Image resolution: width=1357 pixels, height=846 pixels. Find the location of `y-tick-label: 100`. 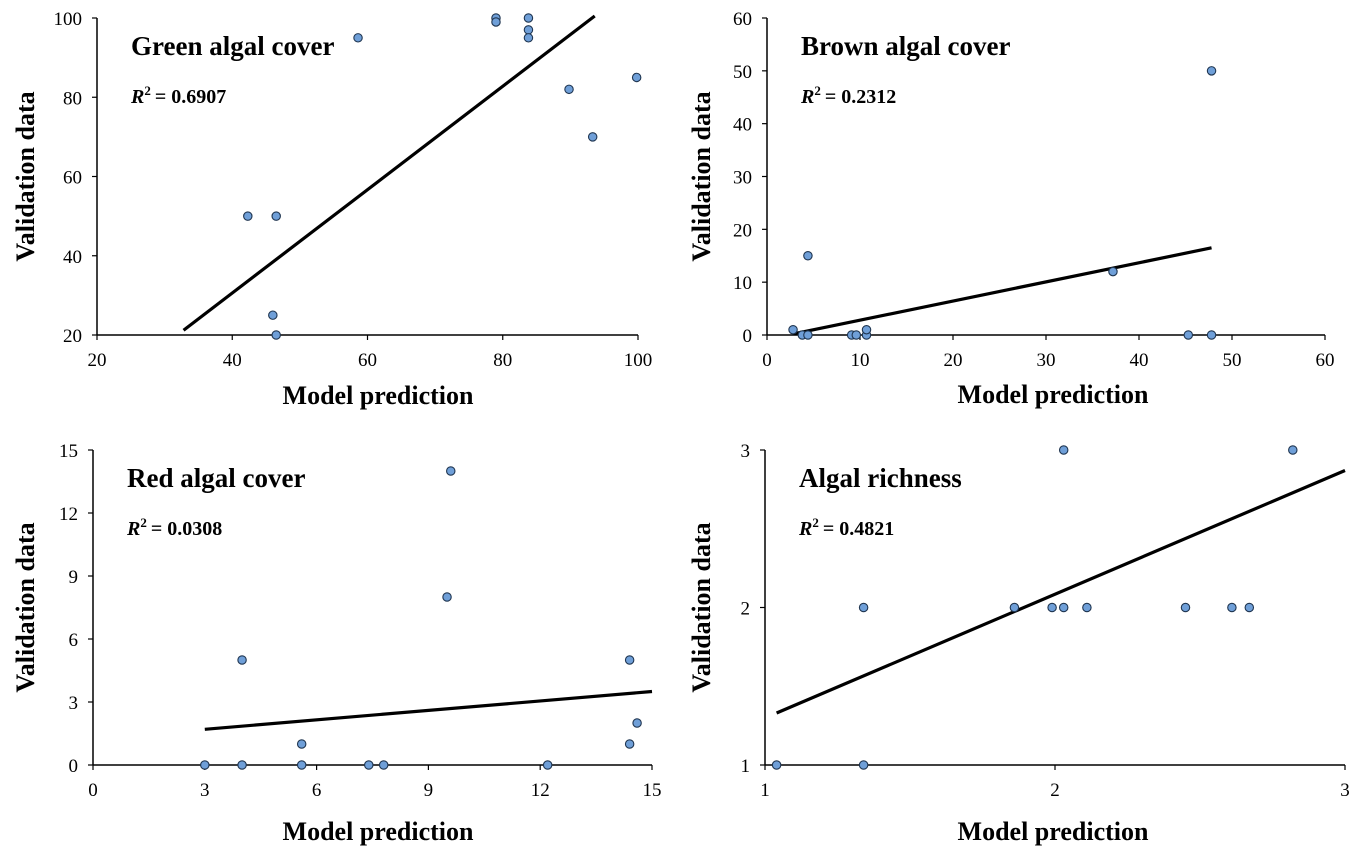

y-tick-label: 100 is located at coordinates (68, 19).